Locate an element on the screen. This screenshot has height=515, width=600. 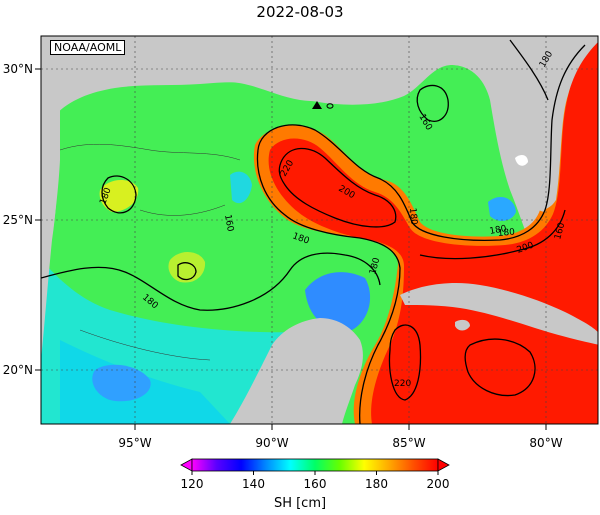
yucatan-peninsula is located at coordinates (296, 371).